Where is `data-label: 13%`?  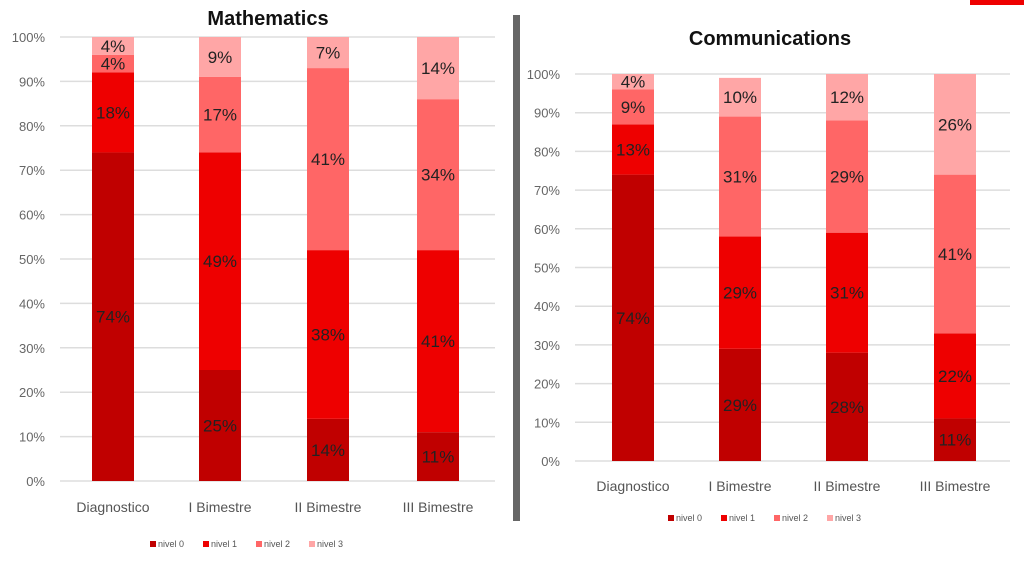 data-label: 13% is located at coordinates (633, 149).